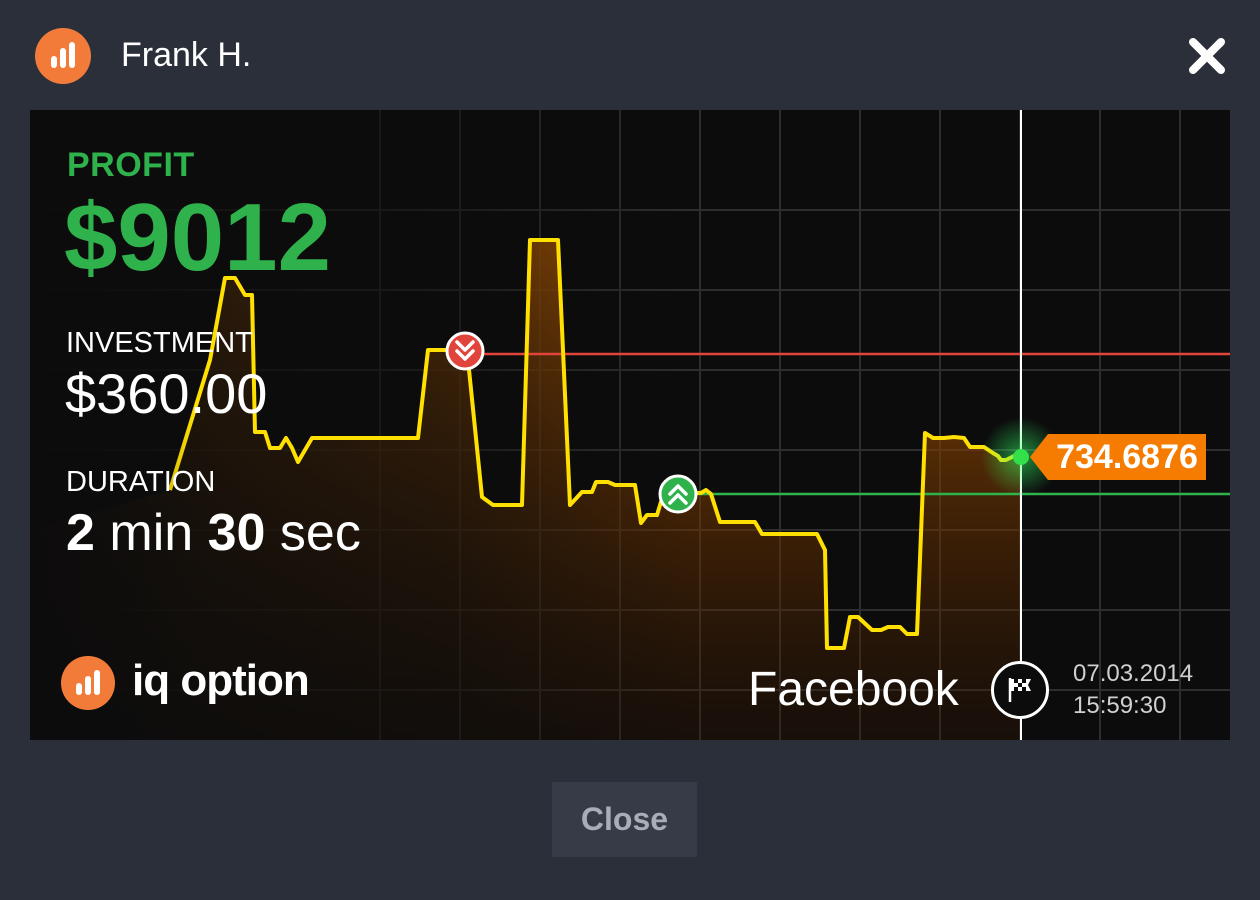 The width and height of the screenshot is (1260, 900). What do you see at coordinates (197, 237) in the screenshot?
I see `profit-value: $9012` at bounding box center [197, 237].